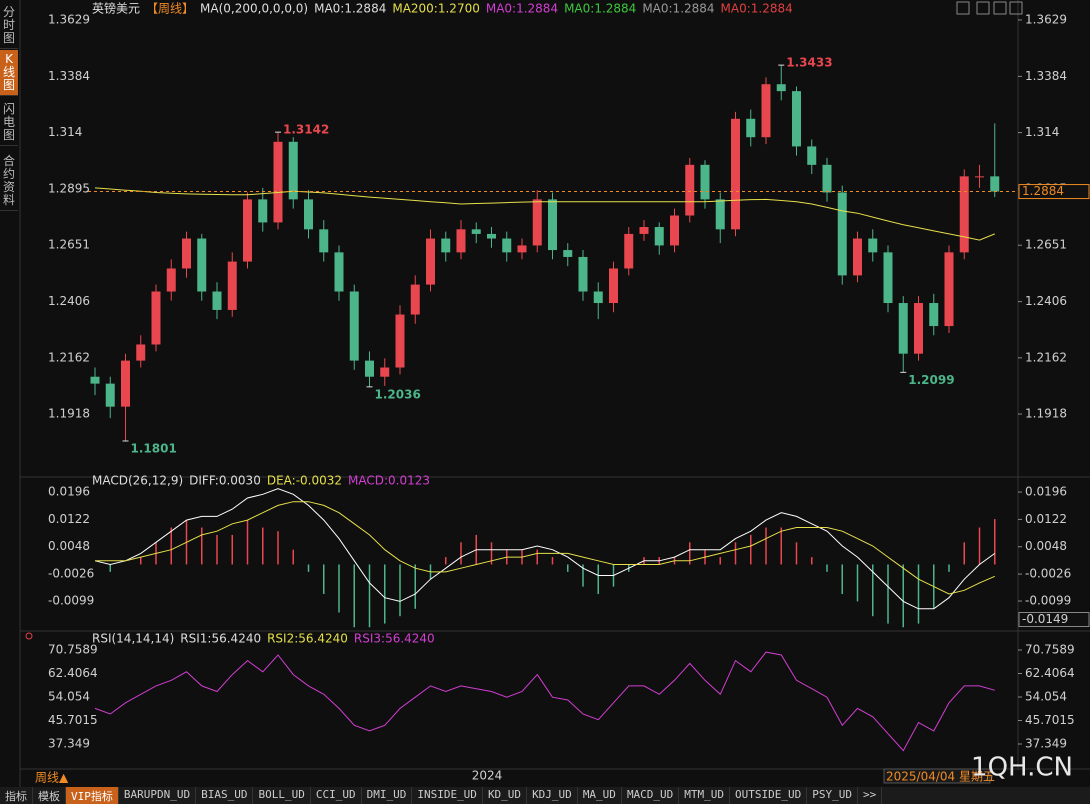 This screenshot has height=804, width=1090. What do you see at coordinates (9, 181) in the screenshot?
I see `tab-contract: 合约资料` at bounding box center [9, 181].